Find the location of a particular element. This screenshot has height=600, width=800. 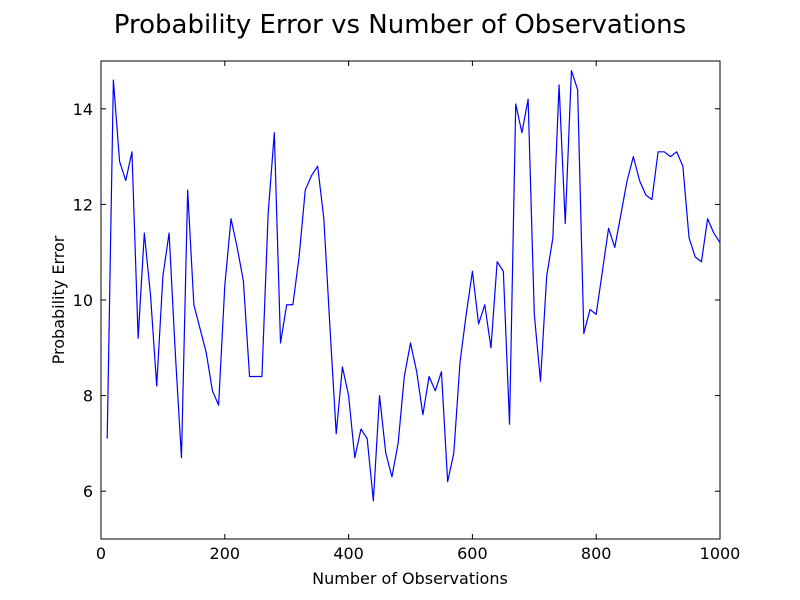

y-axis-label: Probability Error is located at coordinates (58, 299).